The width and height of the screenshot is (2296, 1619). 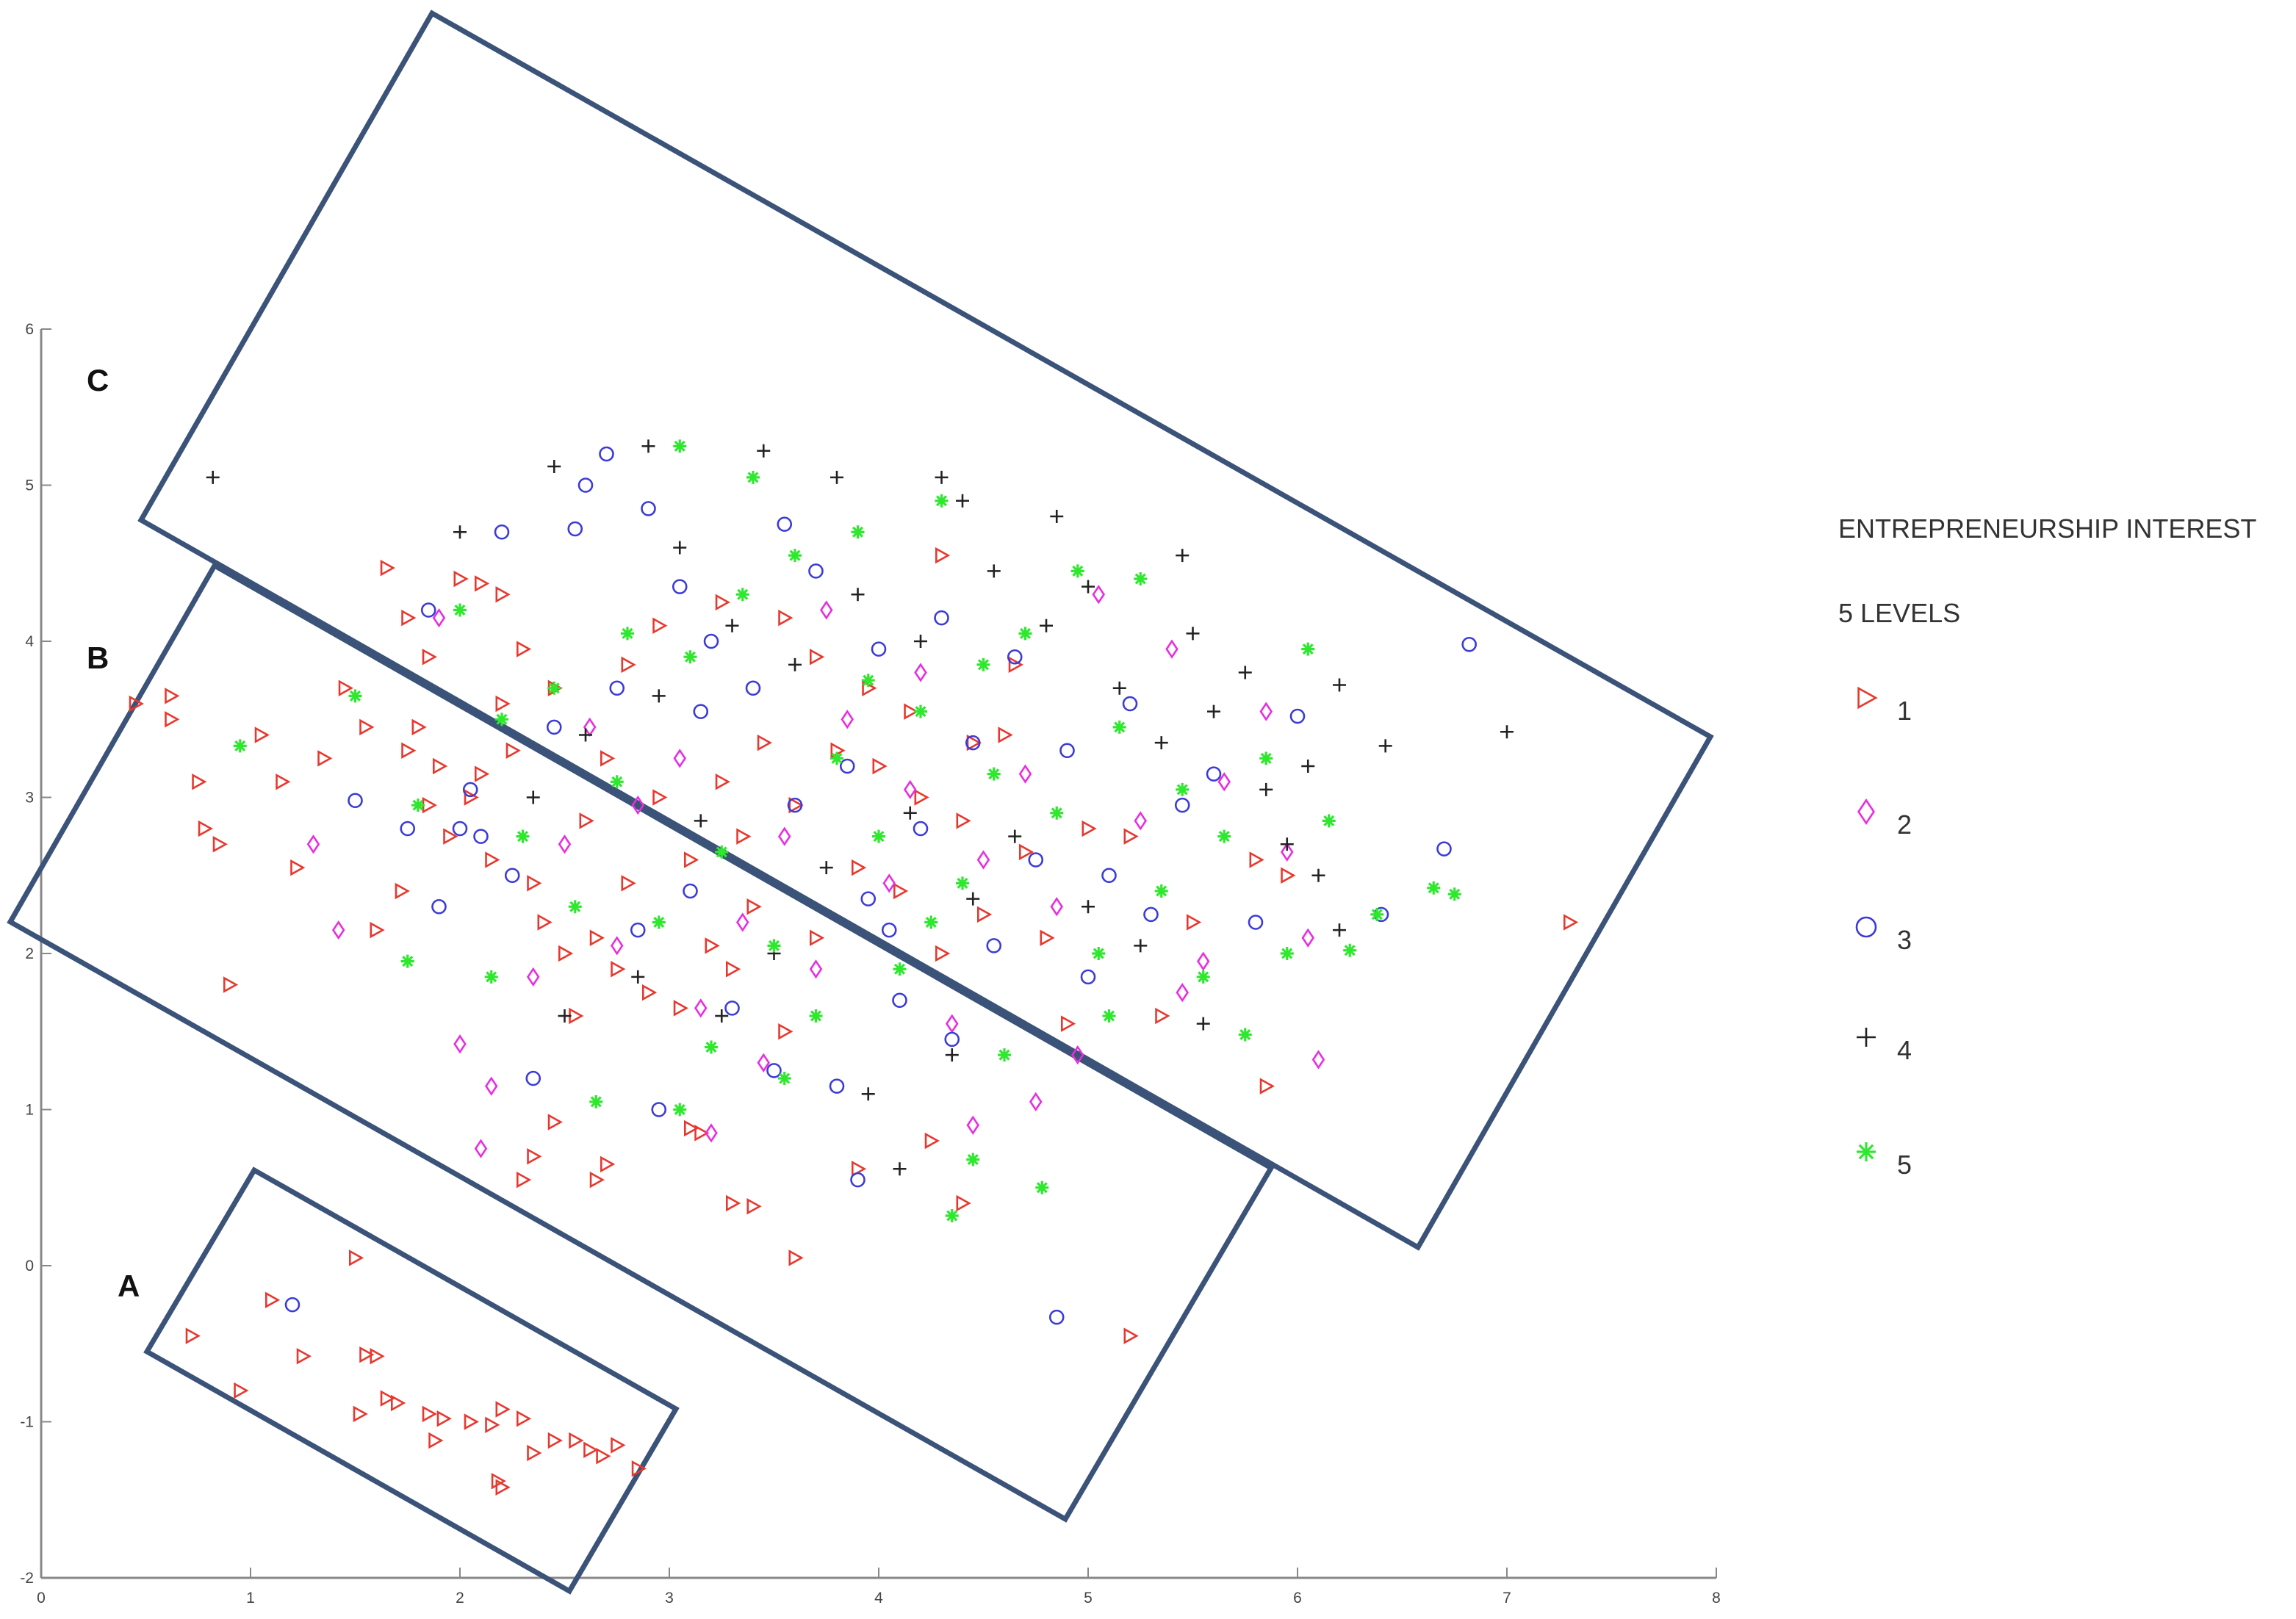 I want to click on legend-label-2: 2, so click(x=1904, y=825).